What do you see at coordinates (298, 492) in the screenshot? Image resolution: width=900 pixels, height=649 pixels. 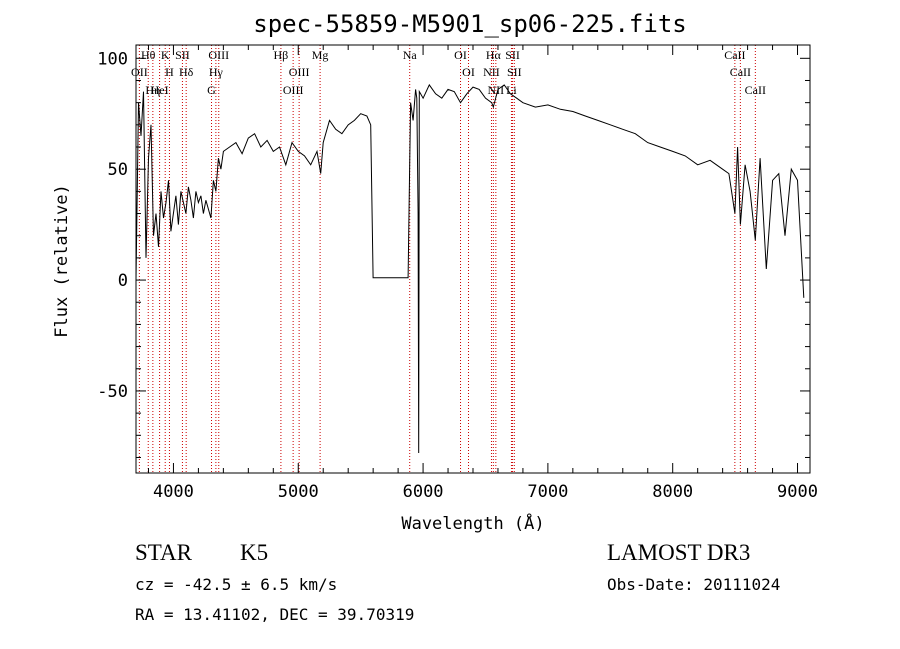 I see `x-tick-label-1: 5000` at bounding box center [298, 492].